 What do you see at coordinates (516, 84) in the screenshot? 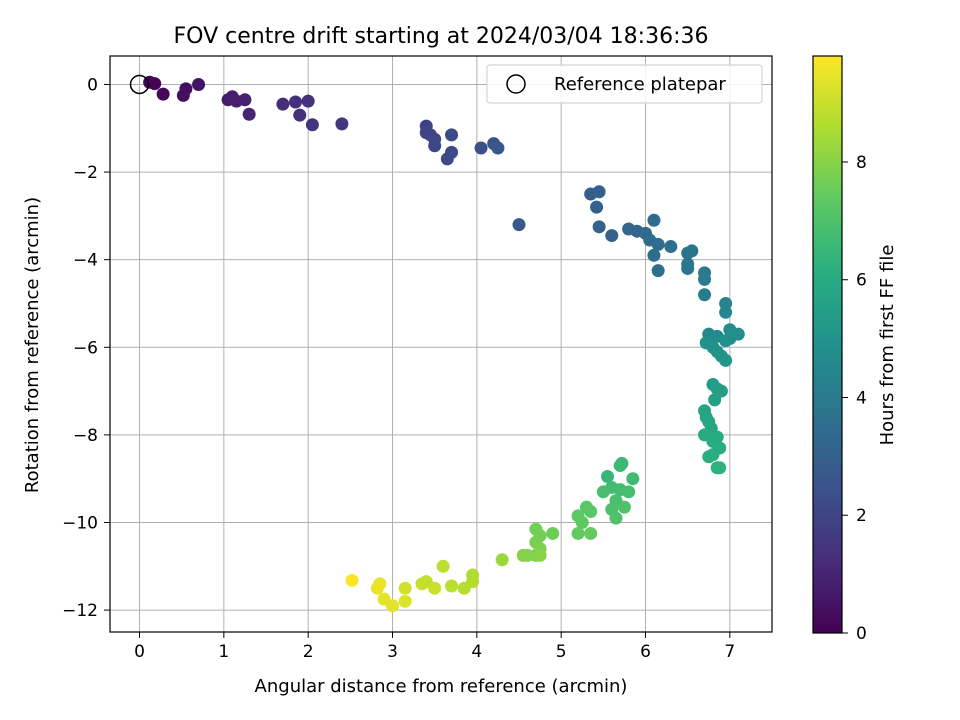
I see `legend-reference-marker` at bounding box center [516, 84].